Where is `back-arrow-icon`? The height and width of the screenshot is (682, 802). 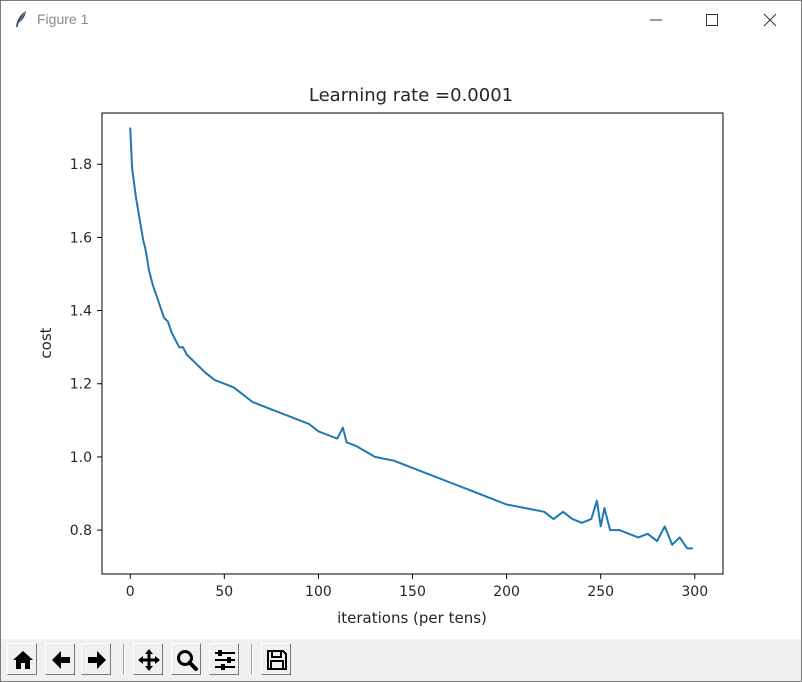 back-arrow-icon is located at coordinates (61, 660).